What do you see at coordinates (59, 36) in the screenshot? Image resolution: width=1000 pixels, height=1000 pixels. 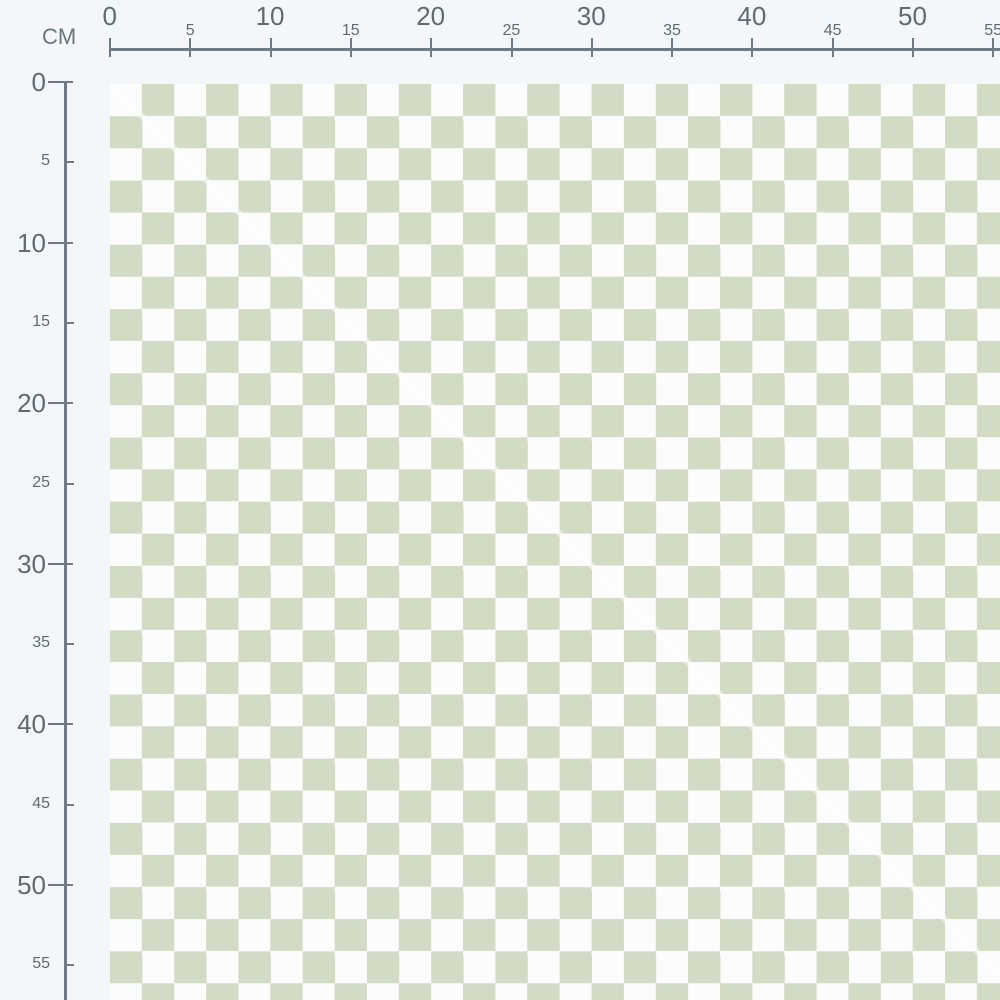 I see `unit-label: CM` at bounding box center [59, 36].